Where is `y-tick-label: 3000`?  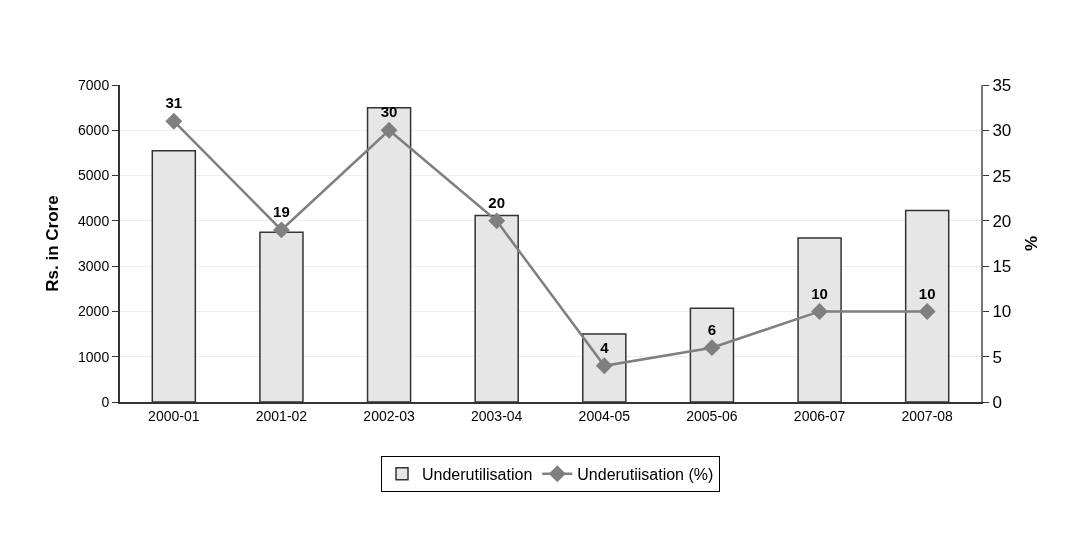 y-tick-label: 3000 is located at coordinates (94, 266).